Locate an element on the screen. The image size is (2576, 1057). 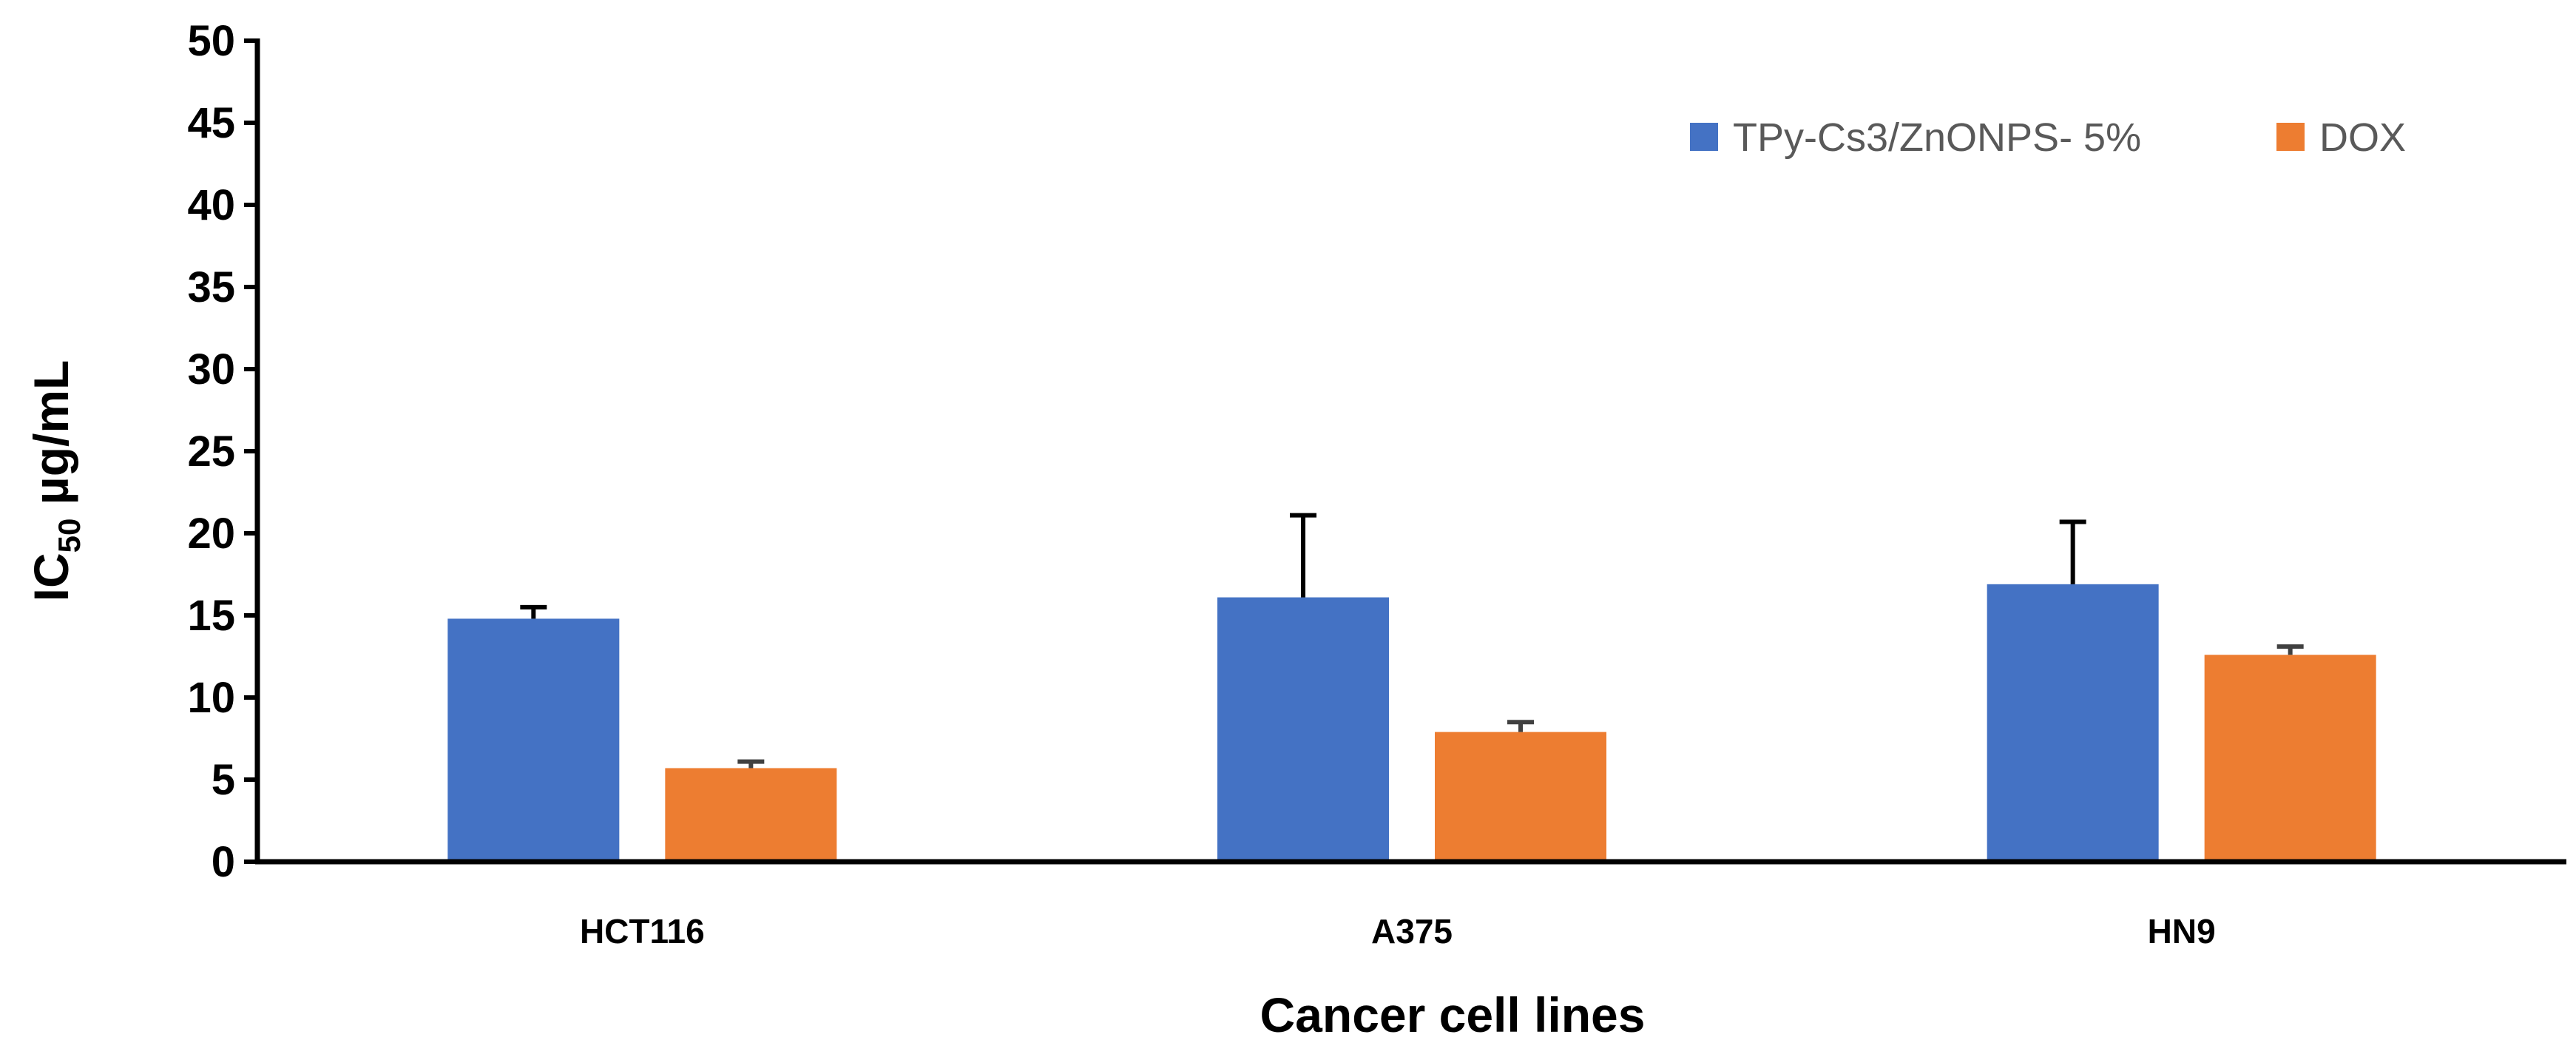
y-axis-title-main: IC is located at coordinates (51, 577).